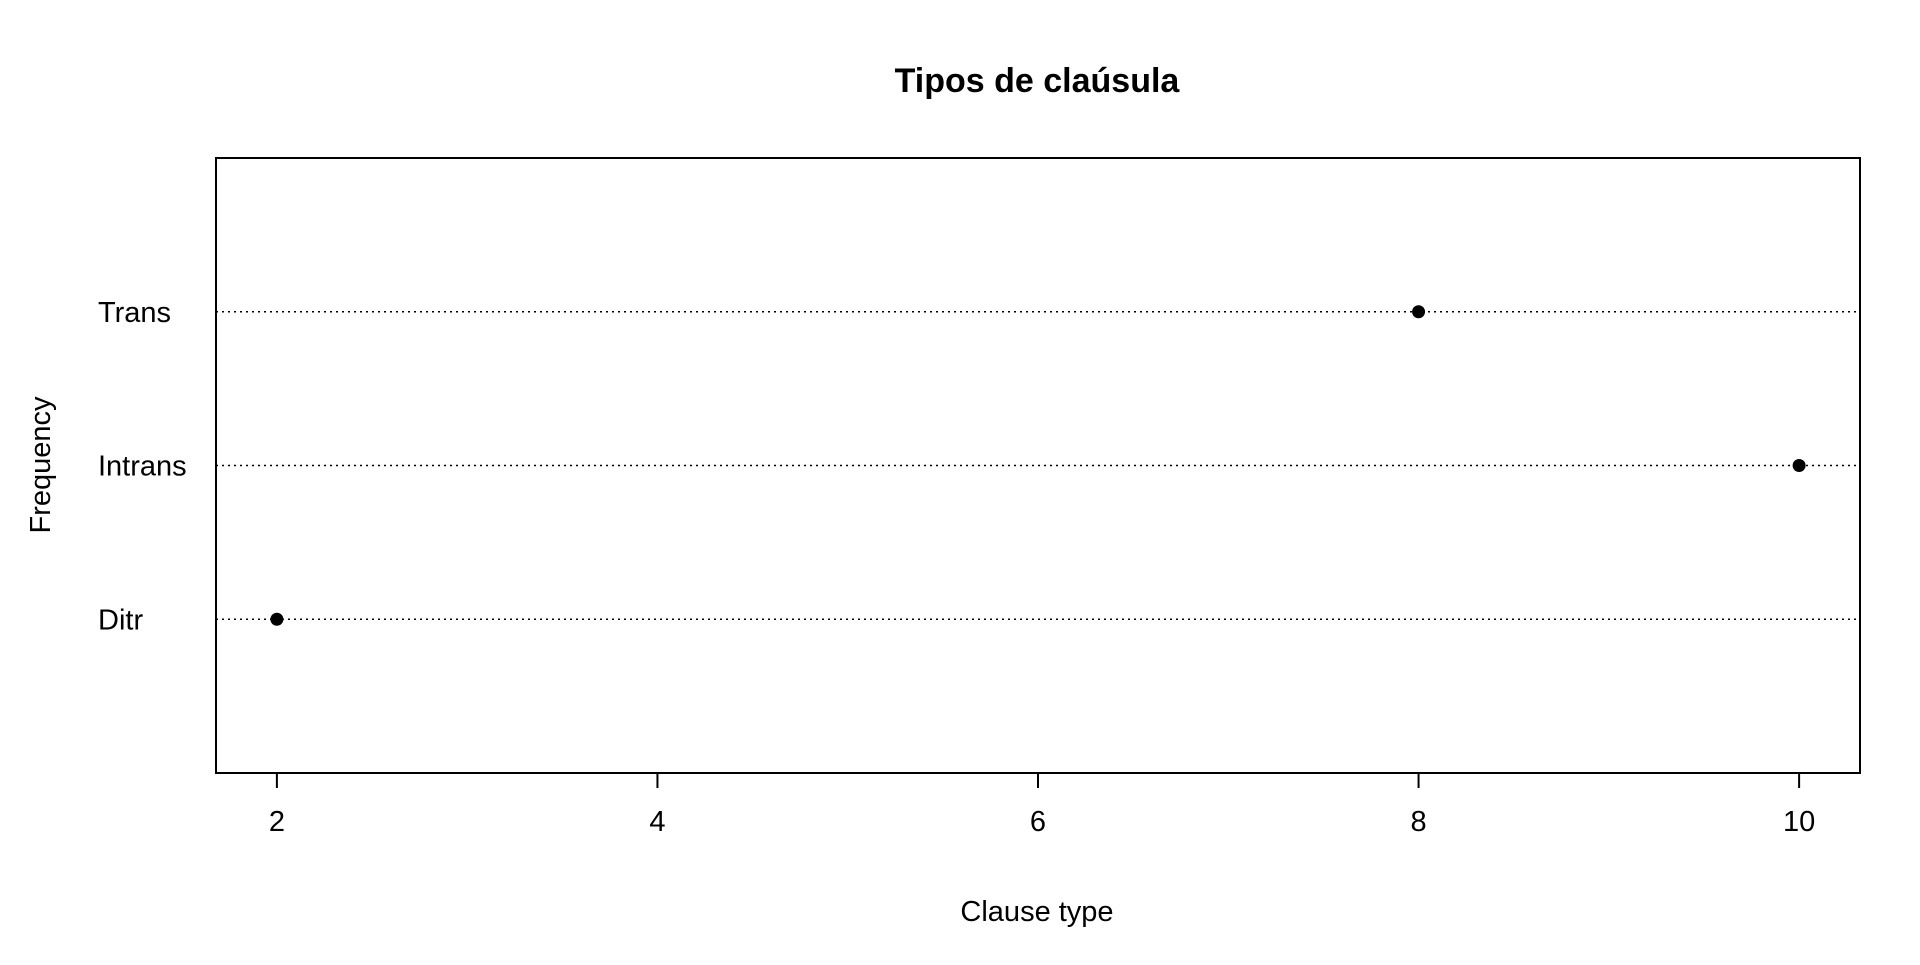 This screenshot has height=965, width=1920. I want to click on data-point-ditr, so click(277, 619).